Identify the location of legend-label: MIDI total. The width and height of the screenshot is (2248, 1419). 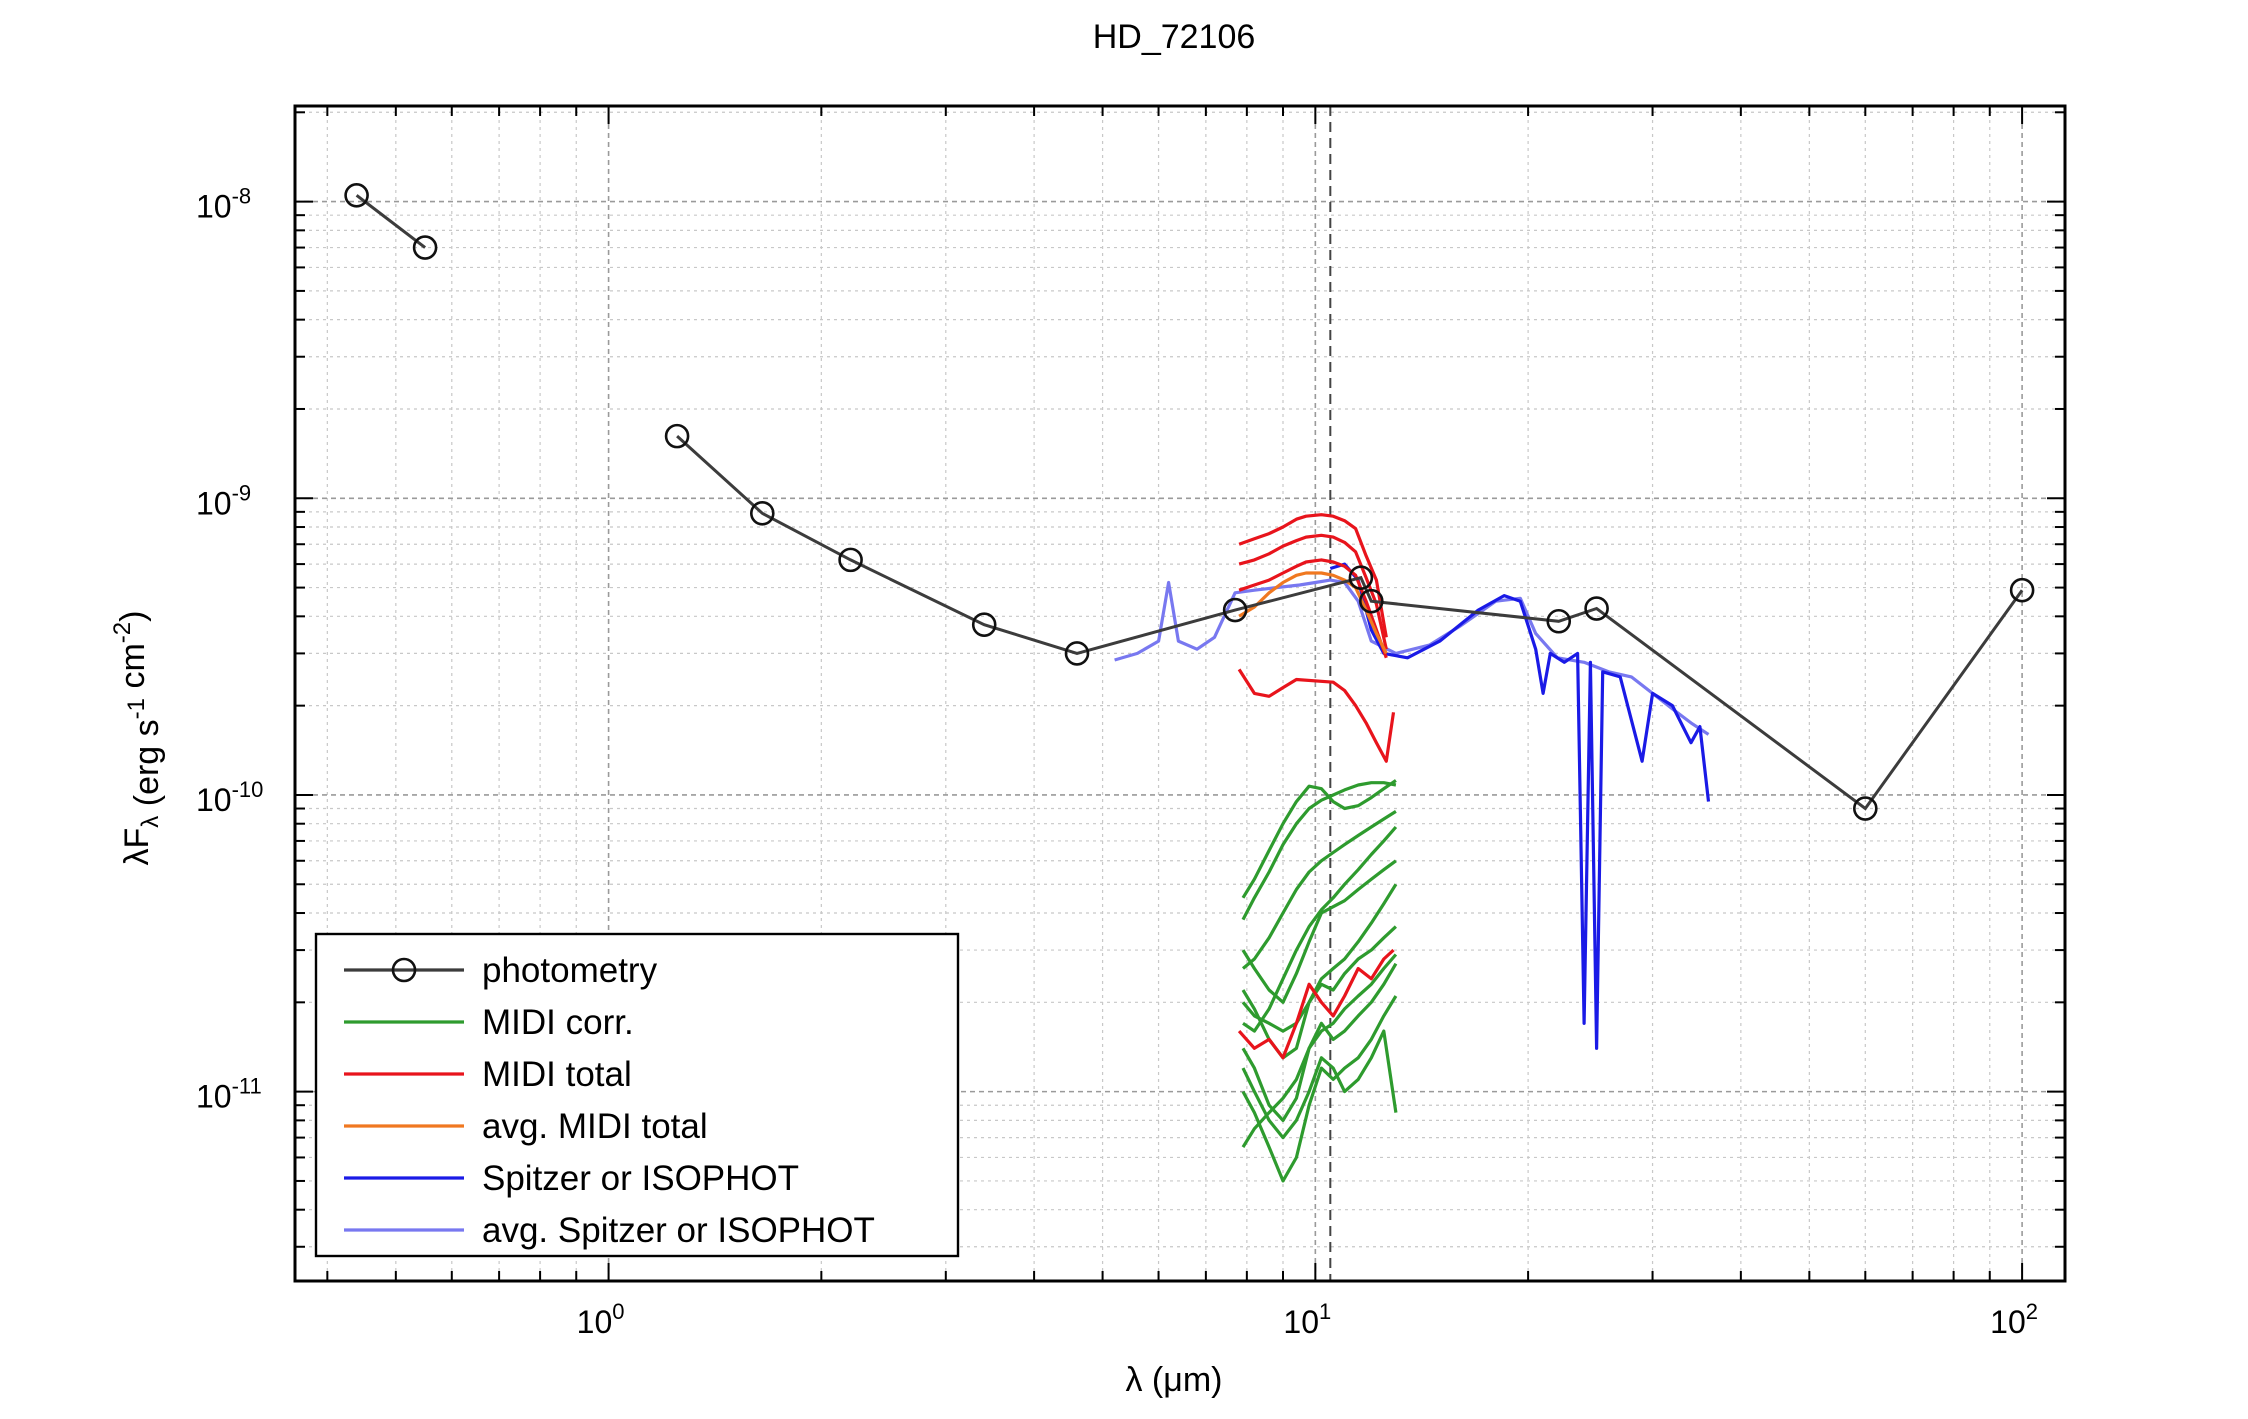
(557, 1074).